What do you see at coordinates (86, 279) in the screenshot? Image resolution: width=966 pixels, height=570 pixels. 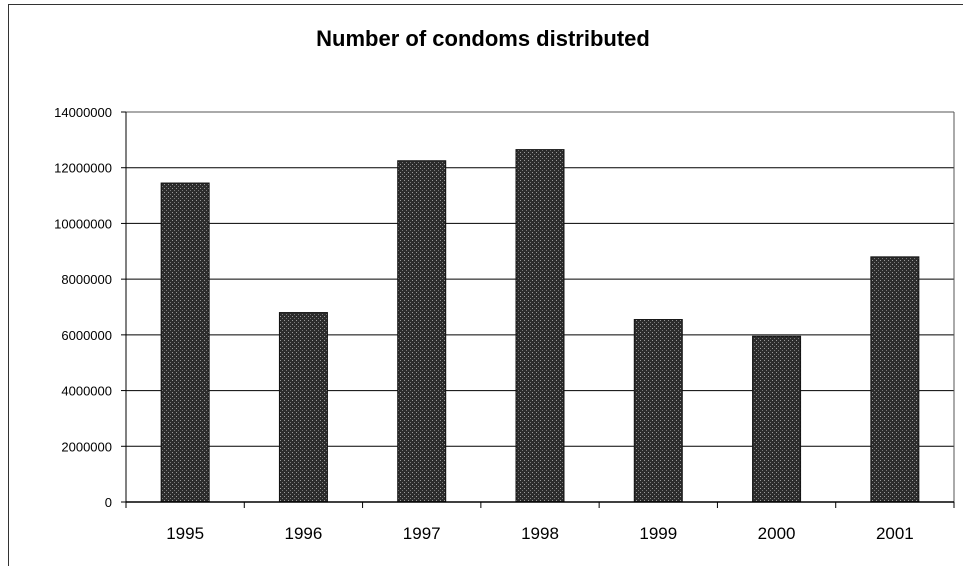 I see `y-tick-label: 8000000` at bounding box center [86, 279].